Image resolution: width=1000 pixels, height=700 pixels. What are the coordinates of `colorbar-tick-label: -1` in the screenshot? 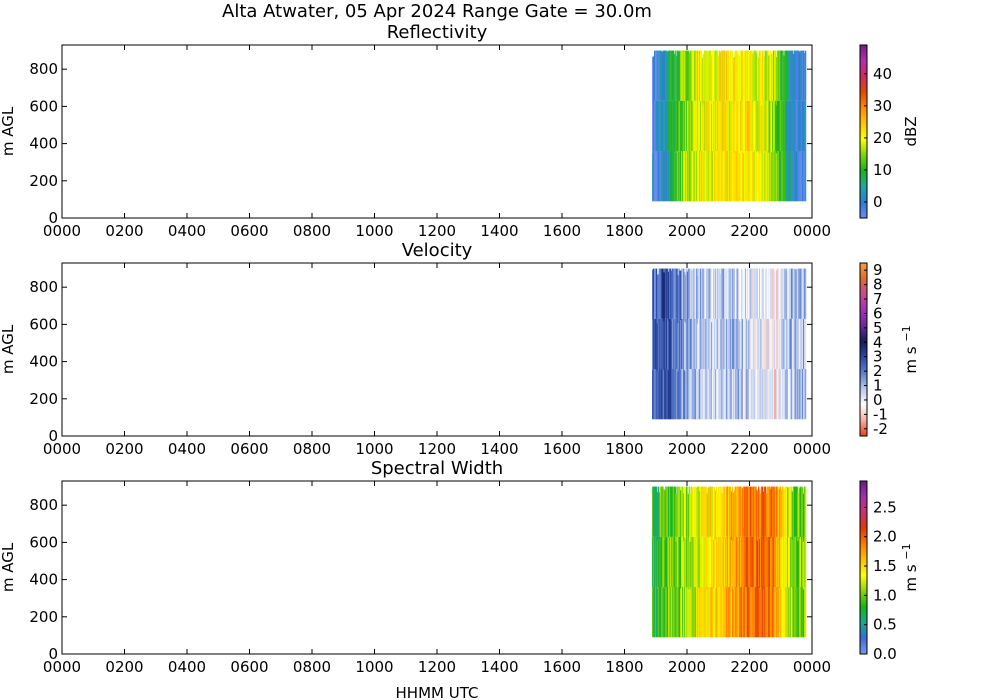 It's located at (880, 414).